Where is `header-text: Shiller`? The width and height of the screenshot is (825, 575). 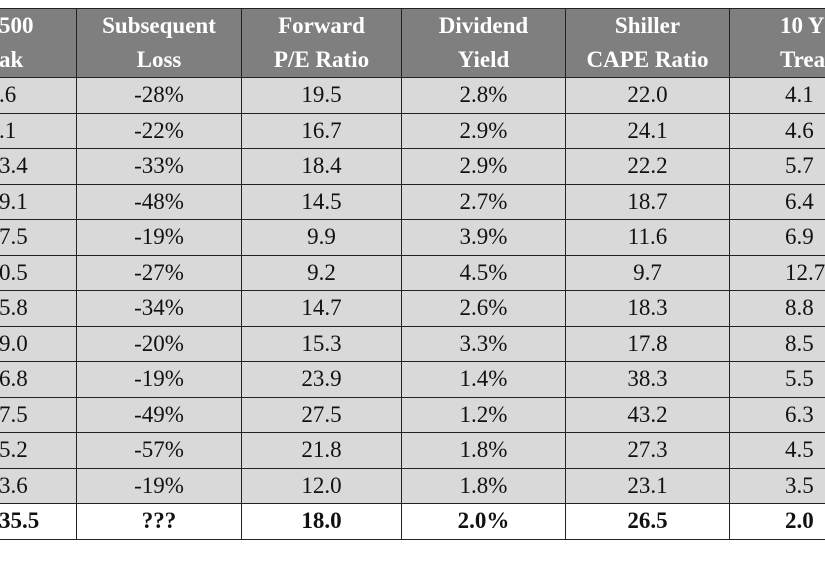
header-text: Shiller is located at coordinates (647, 25).